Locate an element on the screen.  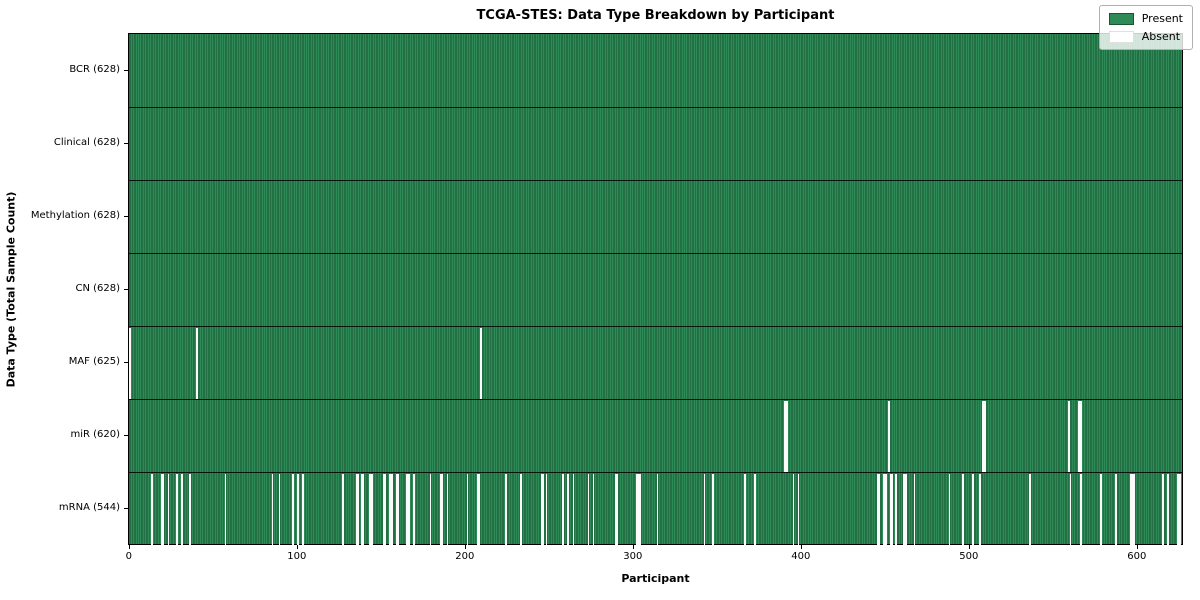
y-tick-label: mRNA (544) is located at coordinates (89, 508).